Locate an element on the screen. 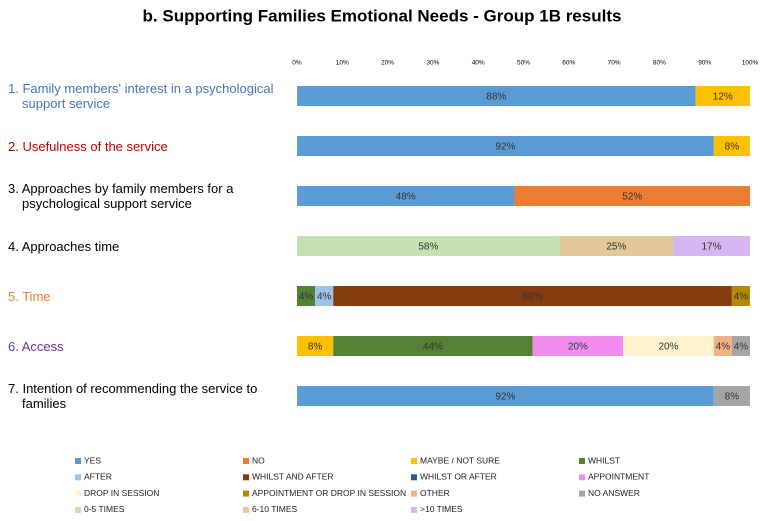 Image resolution: width=764 pixels, height=521 pixels. x-tick-label: 70% is located at coordinates (614, 63).